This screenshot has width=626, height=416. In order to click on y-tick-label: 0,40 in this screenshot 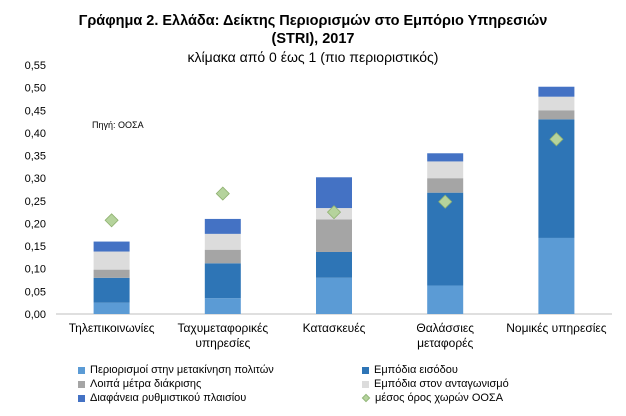, I will do `click(35, 134)`.